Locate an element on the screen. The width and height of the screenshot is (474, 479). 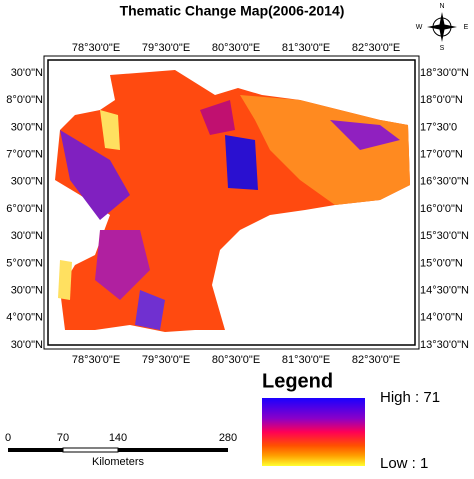
map-title: Thematic Change Map(2006-2014) is located at coordinates (232, 11).